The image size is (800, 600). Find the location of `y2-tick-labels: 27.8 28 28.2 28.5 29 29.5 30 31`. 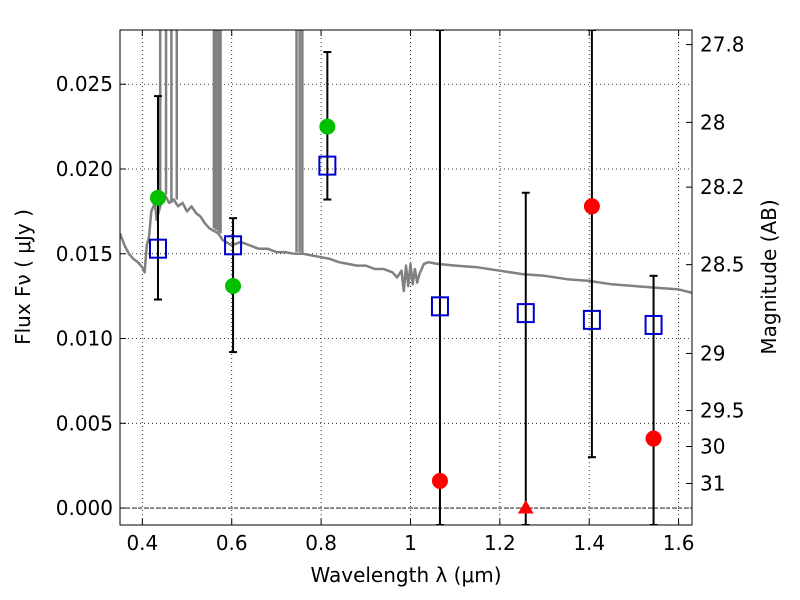

y2-tick-labels: 27.8 28 28.2 28.5 29 29.5 30 31 is located at coordinates (722, 264).